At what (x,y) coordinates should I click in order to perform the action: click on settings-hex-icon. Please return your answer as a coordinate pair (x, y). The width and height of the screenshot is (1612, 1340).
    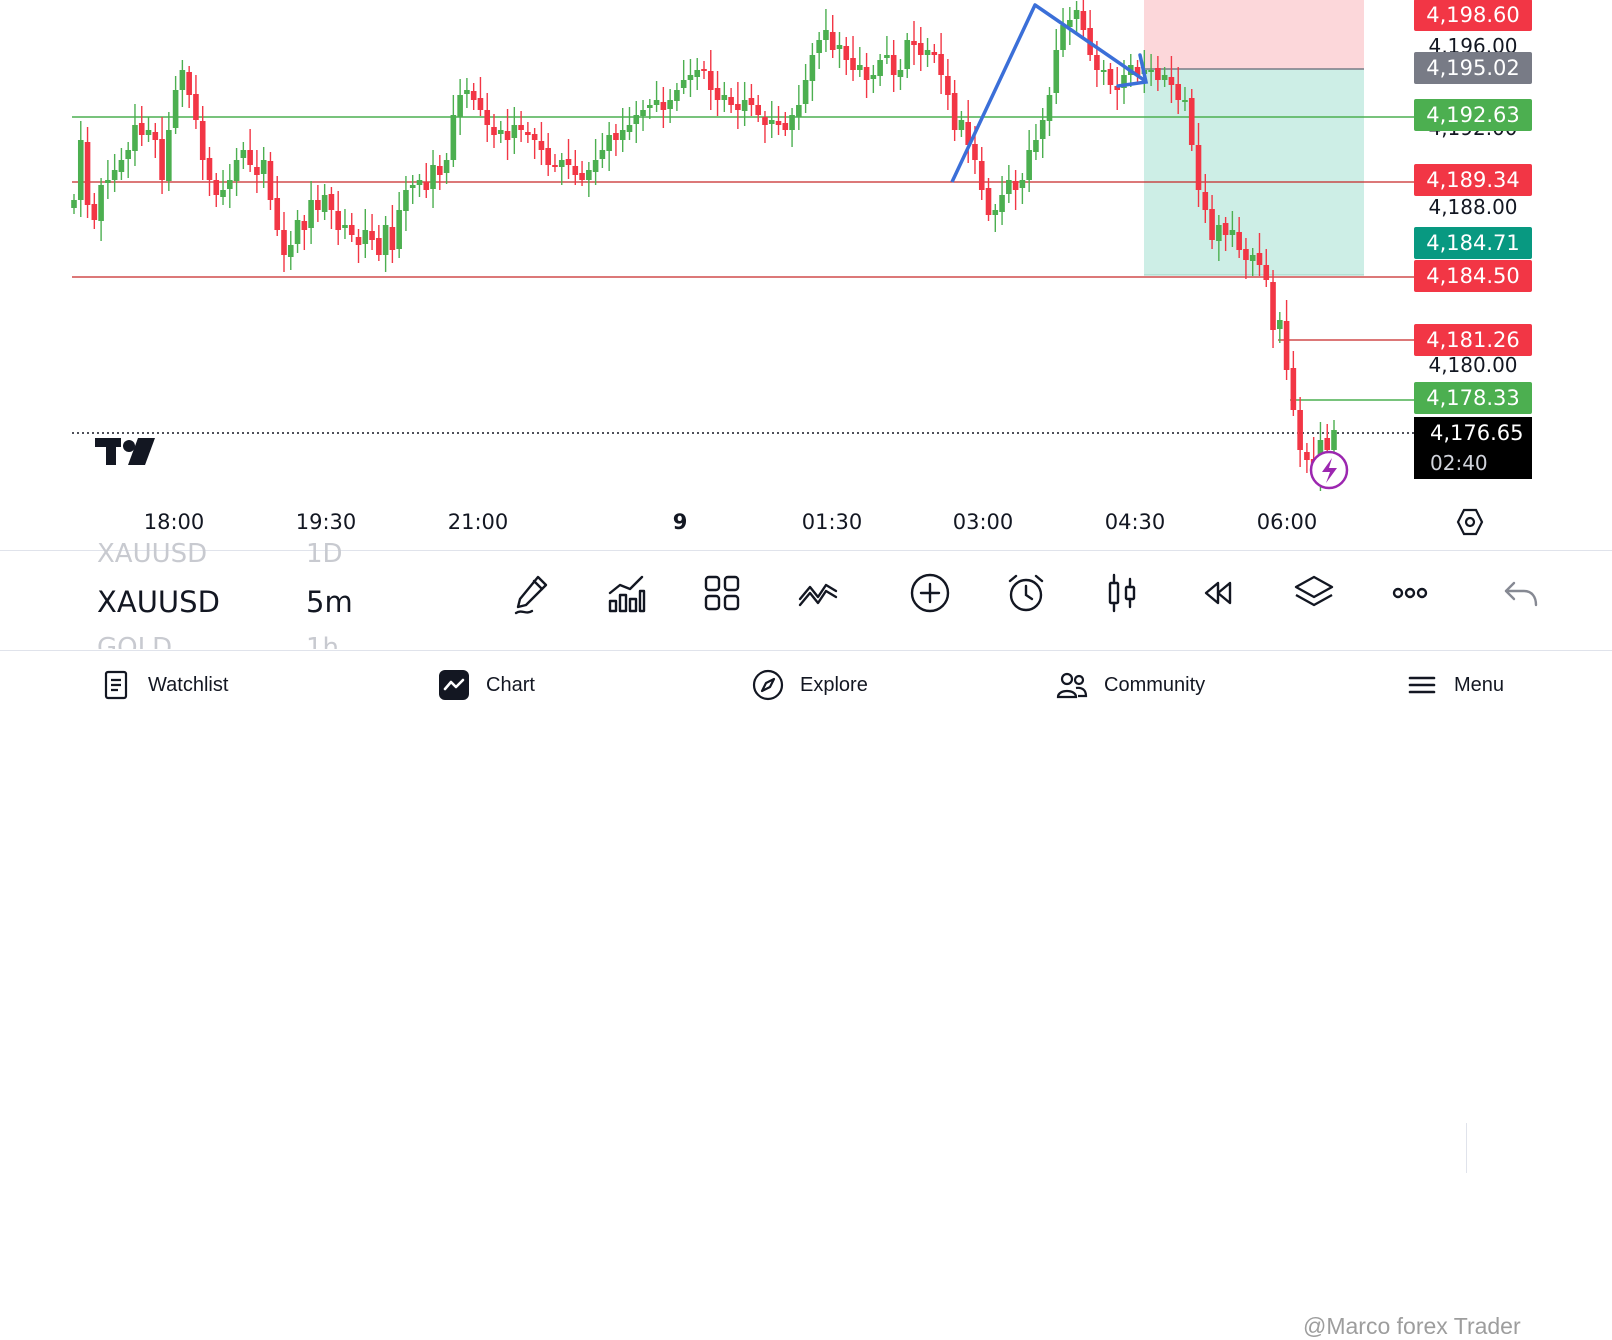
    Looking at the image, I should click on (1470, 522).